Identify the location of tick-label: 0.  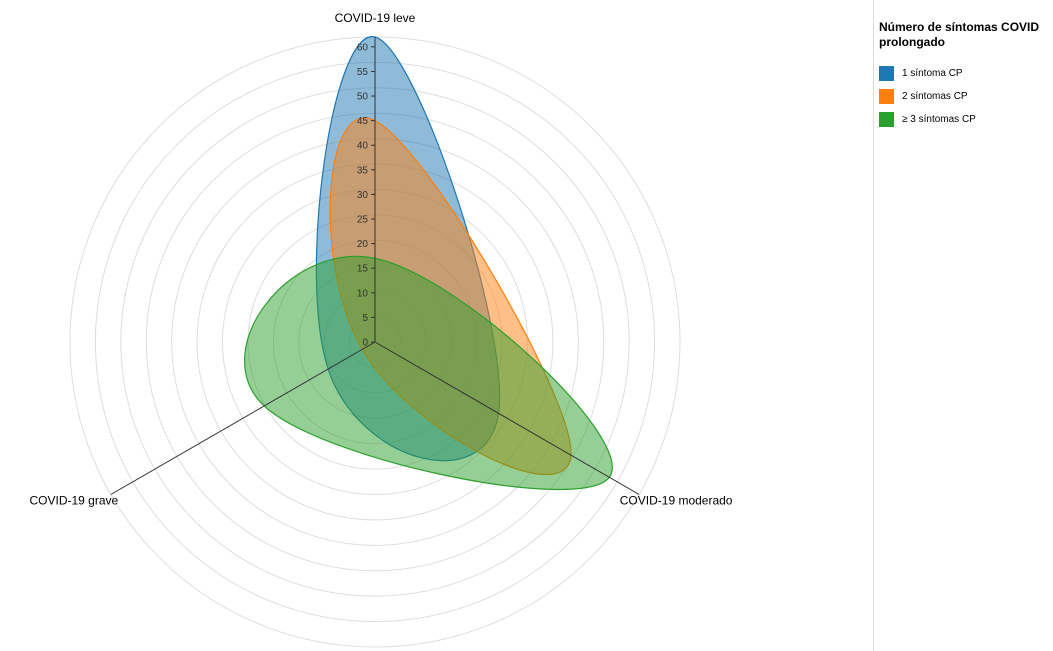
(365, 343).